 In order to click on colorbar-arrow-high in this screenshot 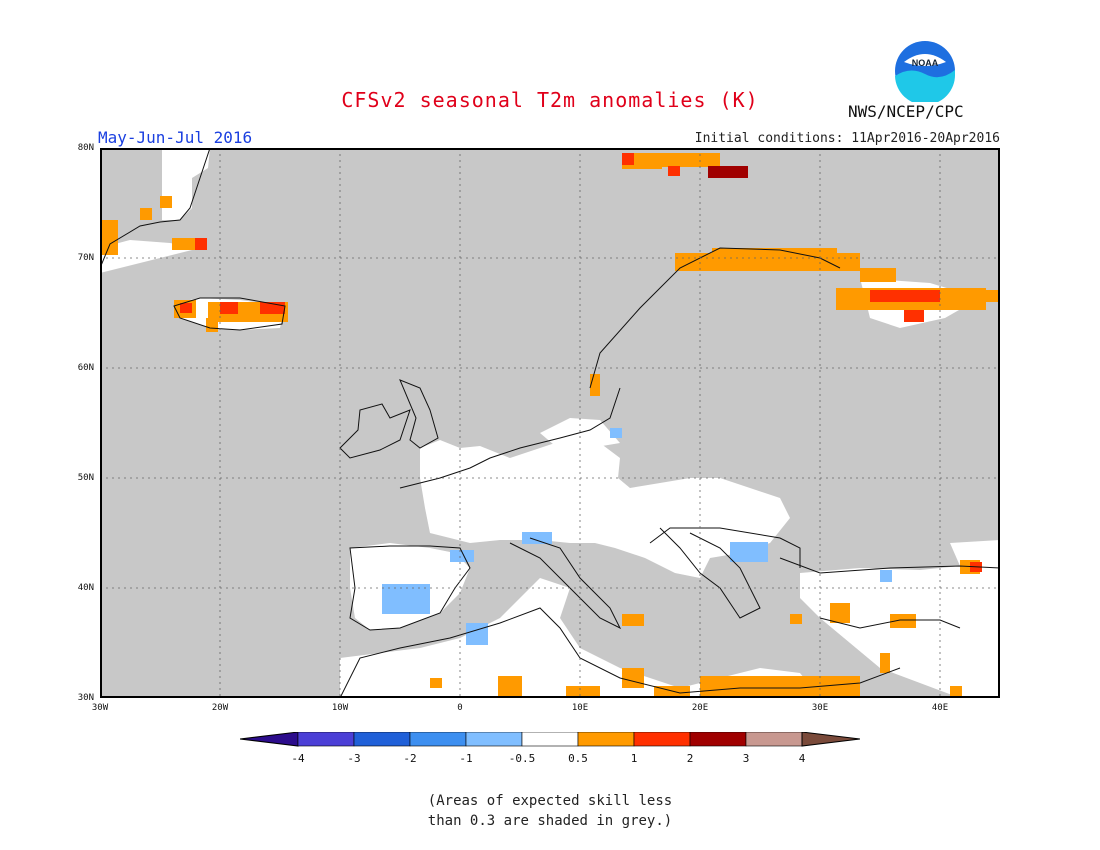, I will do `click(830, 739)`.